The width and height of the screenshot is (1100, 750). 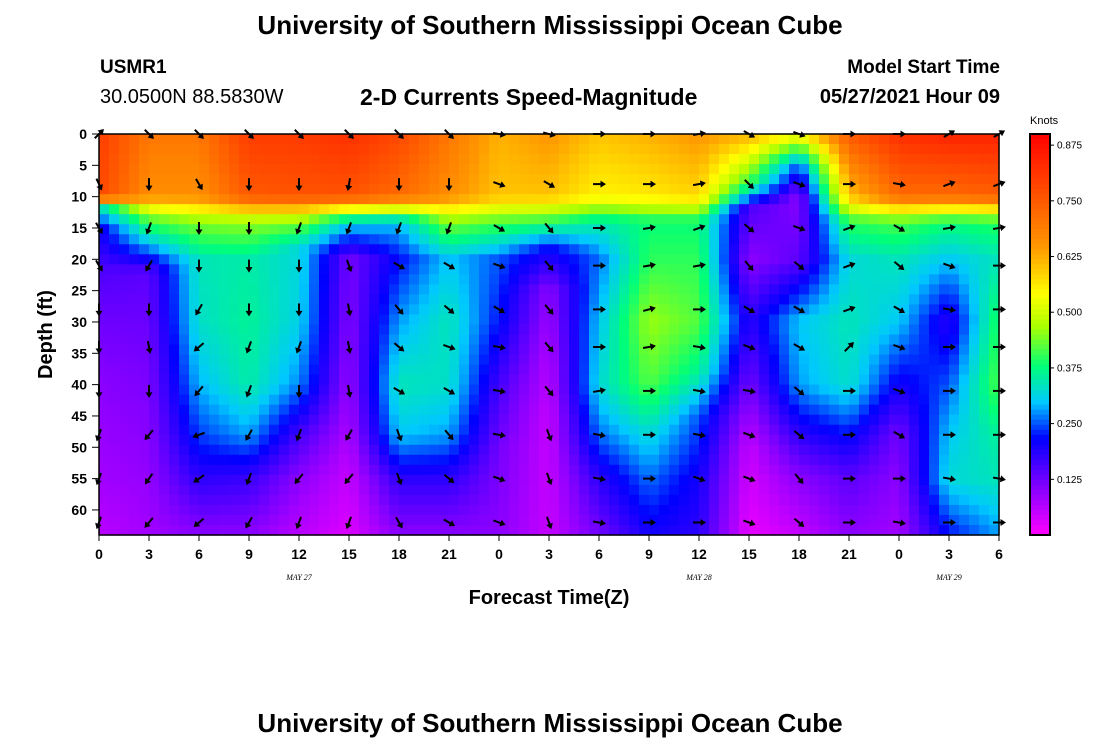 What do you see at coordinates (649, 554) in the screenshot?
I see `x-tick-label: 9` at bounding box center [649, 554].